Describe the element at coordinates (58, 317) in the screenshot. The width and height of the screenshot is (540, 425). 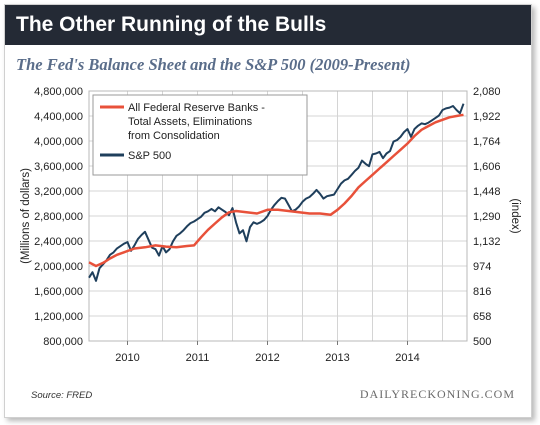
I see `y-left-tick-label: 1,200,000` at that location.